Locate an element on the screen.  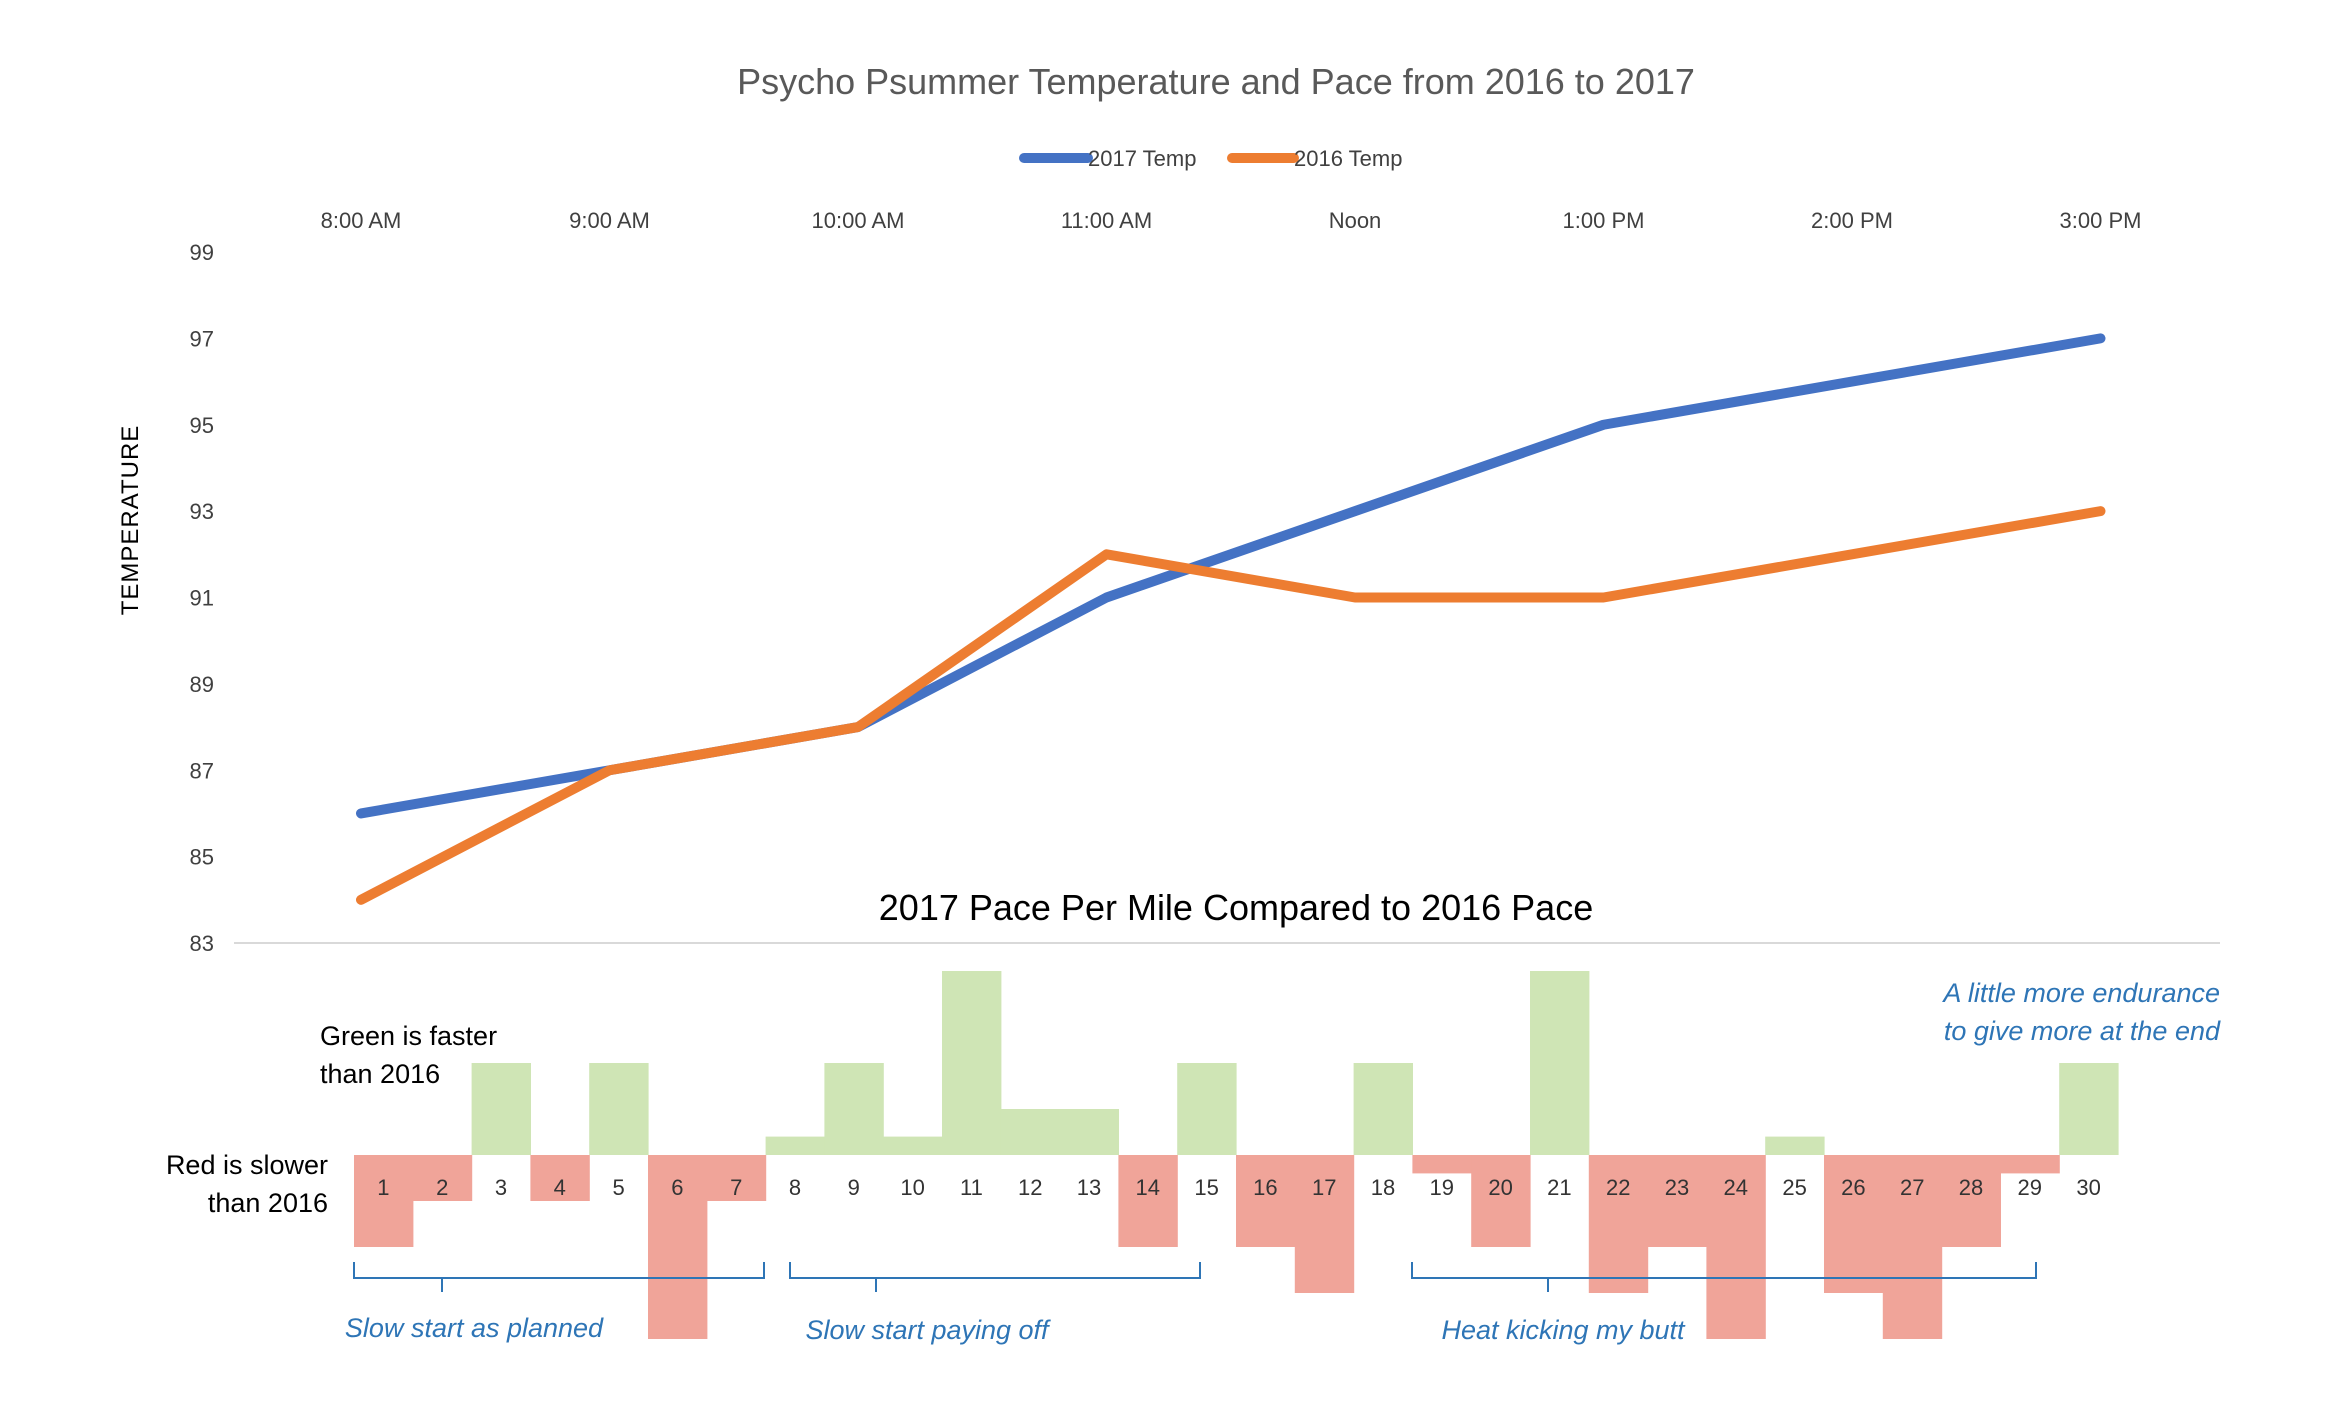
mile-label: 22 is located at coordinates (1618, 1187).